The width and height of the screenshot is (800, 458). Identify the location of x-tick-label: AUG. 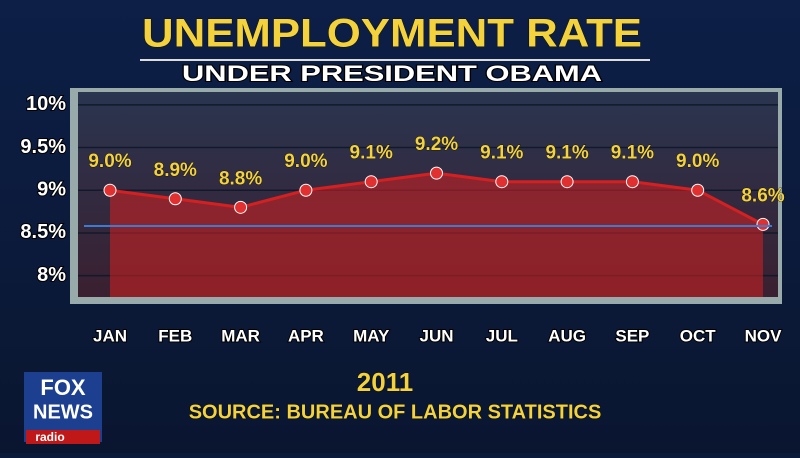
(567, 335).